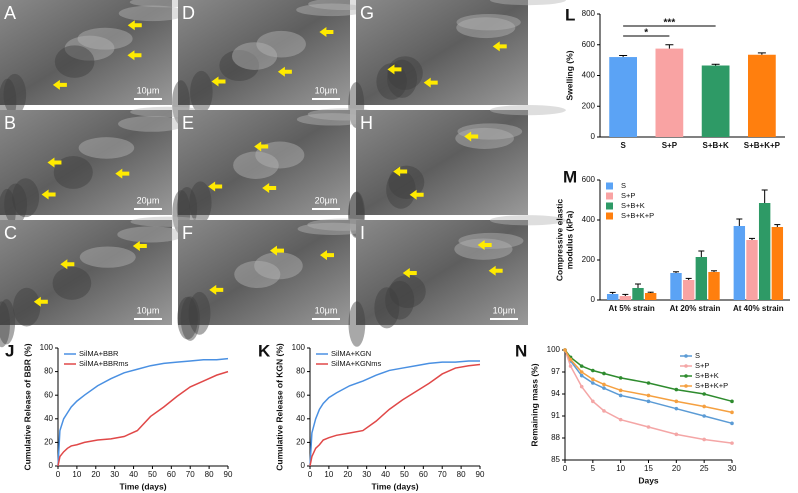 The image size is (798, 493). What do you see at coordinates (555, 437) in the screenshot?
I see `y-tick-label: 88` at bounding box center [555, 437].